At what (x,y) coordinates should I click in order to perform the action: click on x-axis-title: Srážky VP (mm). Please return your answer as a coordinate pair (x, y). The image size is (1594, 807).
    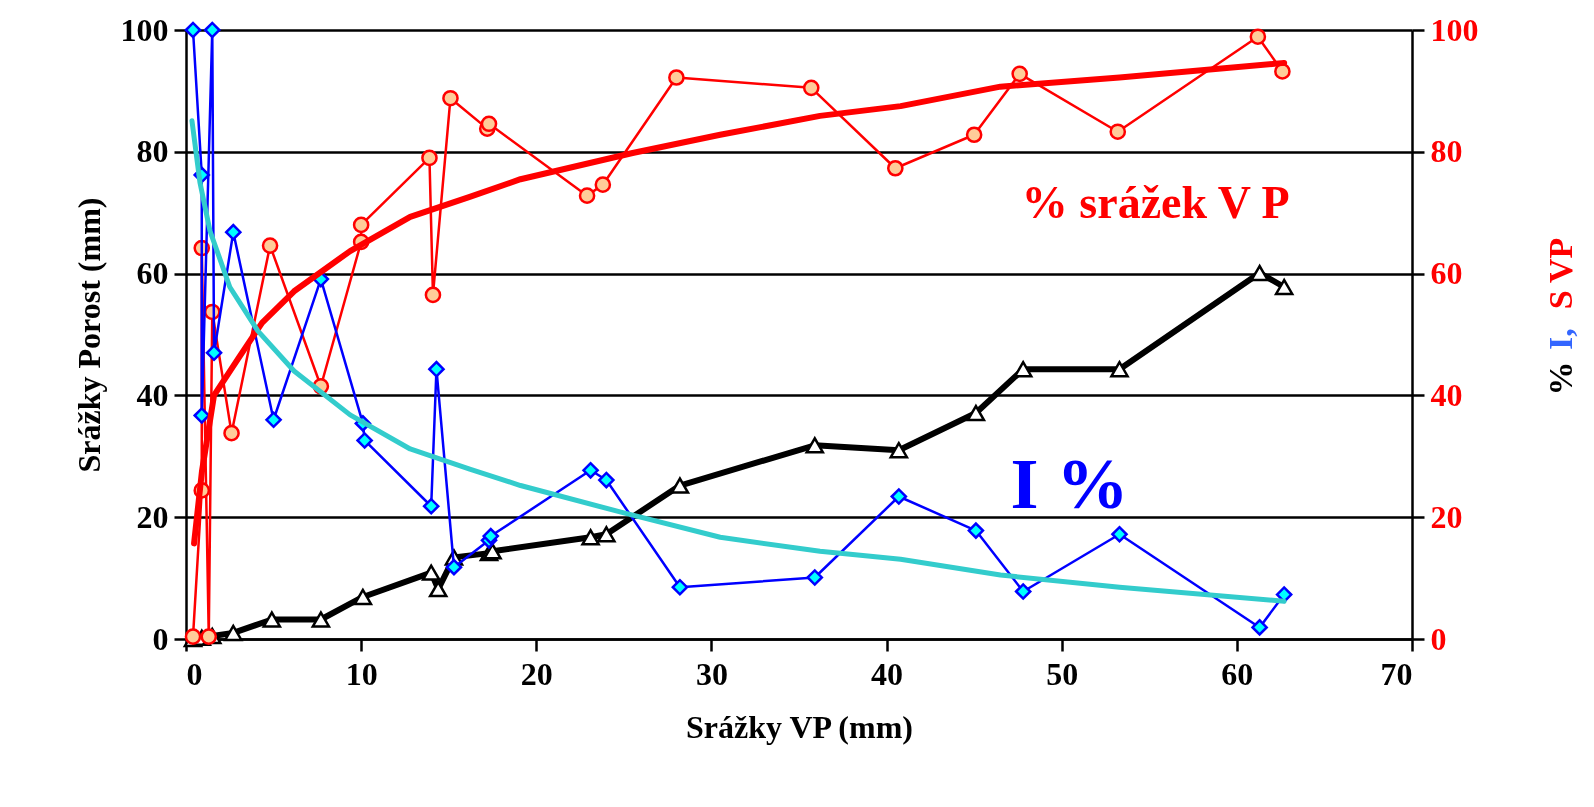
    Looking at the image, I should click on (799, 726).